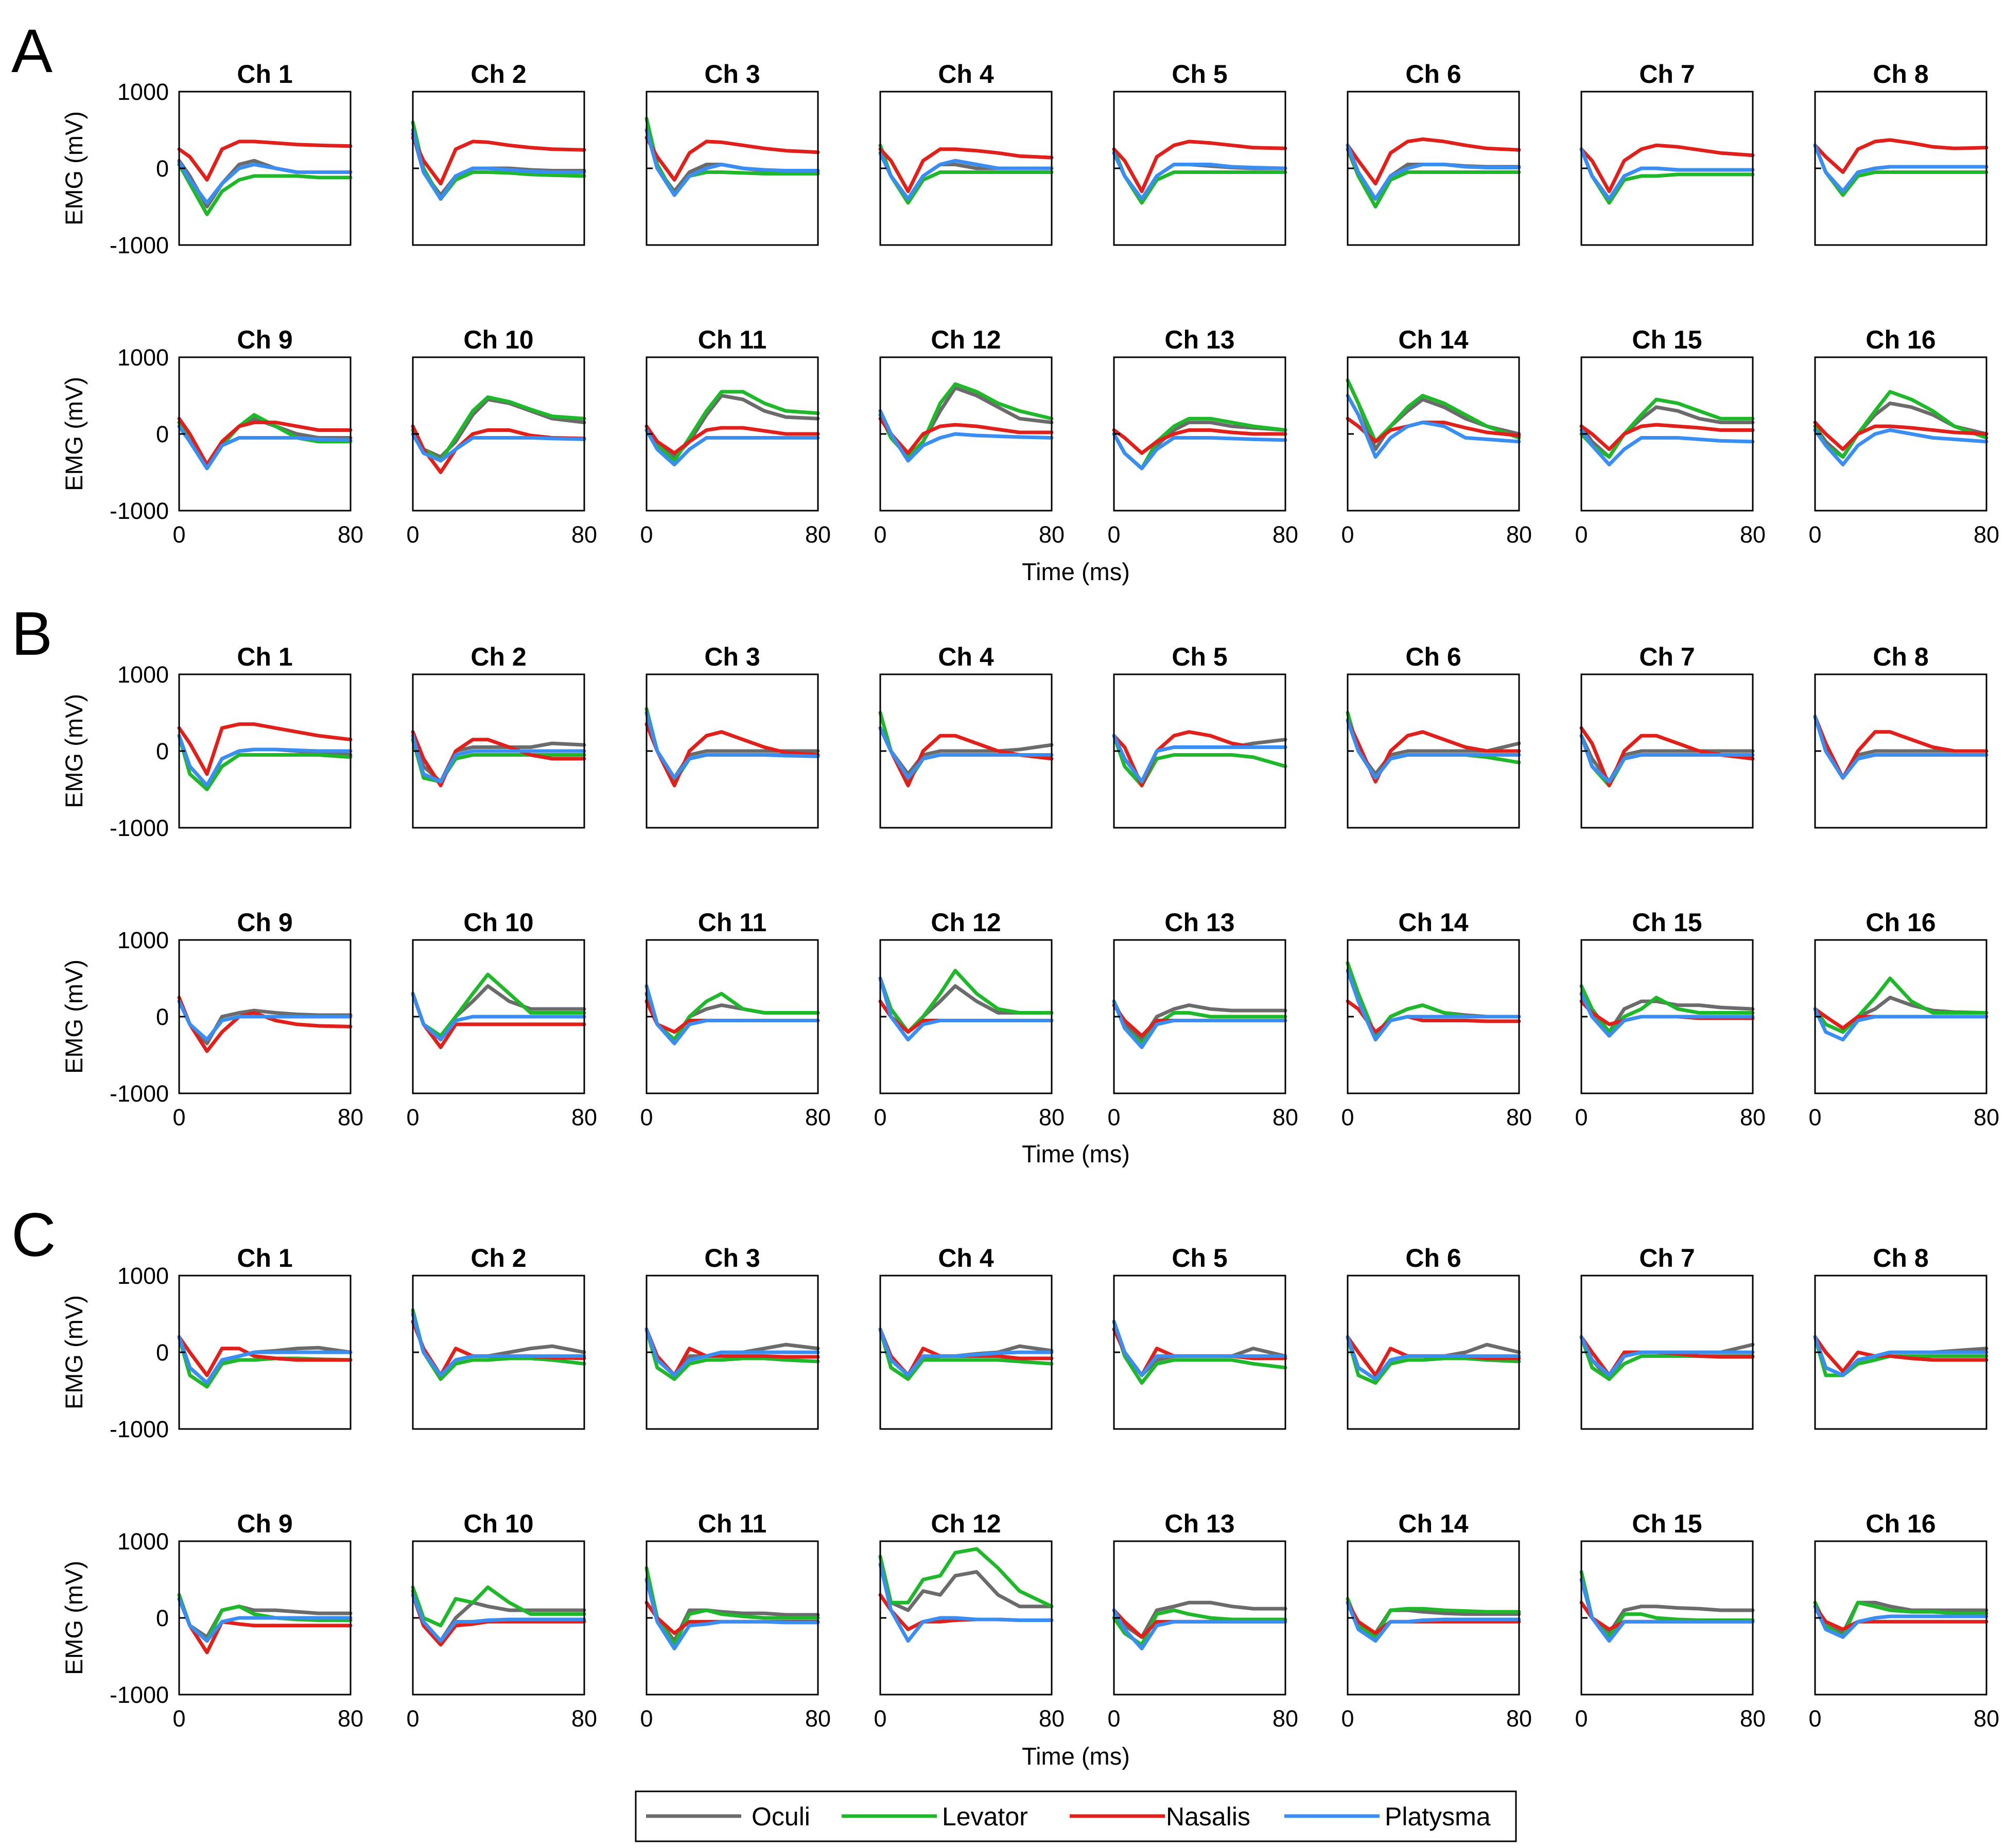 The height and width of the screenshot is (1848, 2005). I want to click on subplot-b-ch4: Ch 4, so click(966, 735).